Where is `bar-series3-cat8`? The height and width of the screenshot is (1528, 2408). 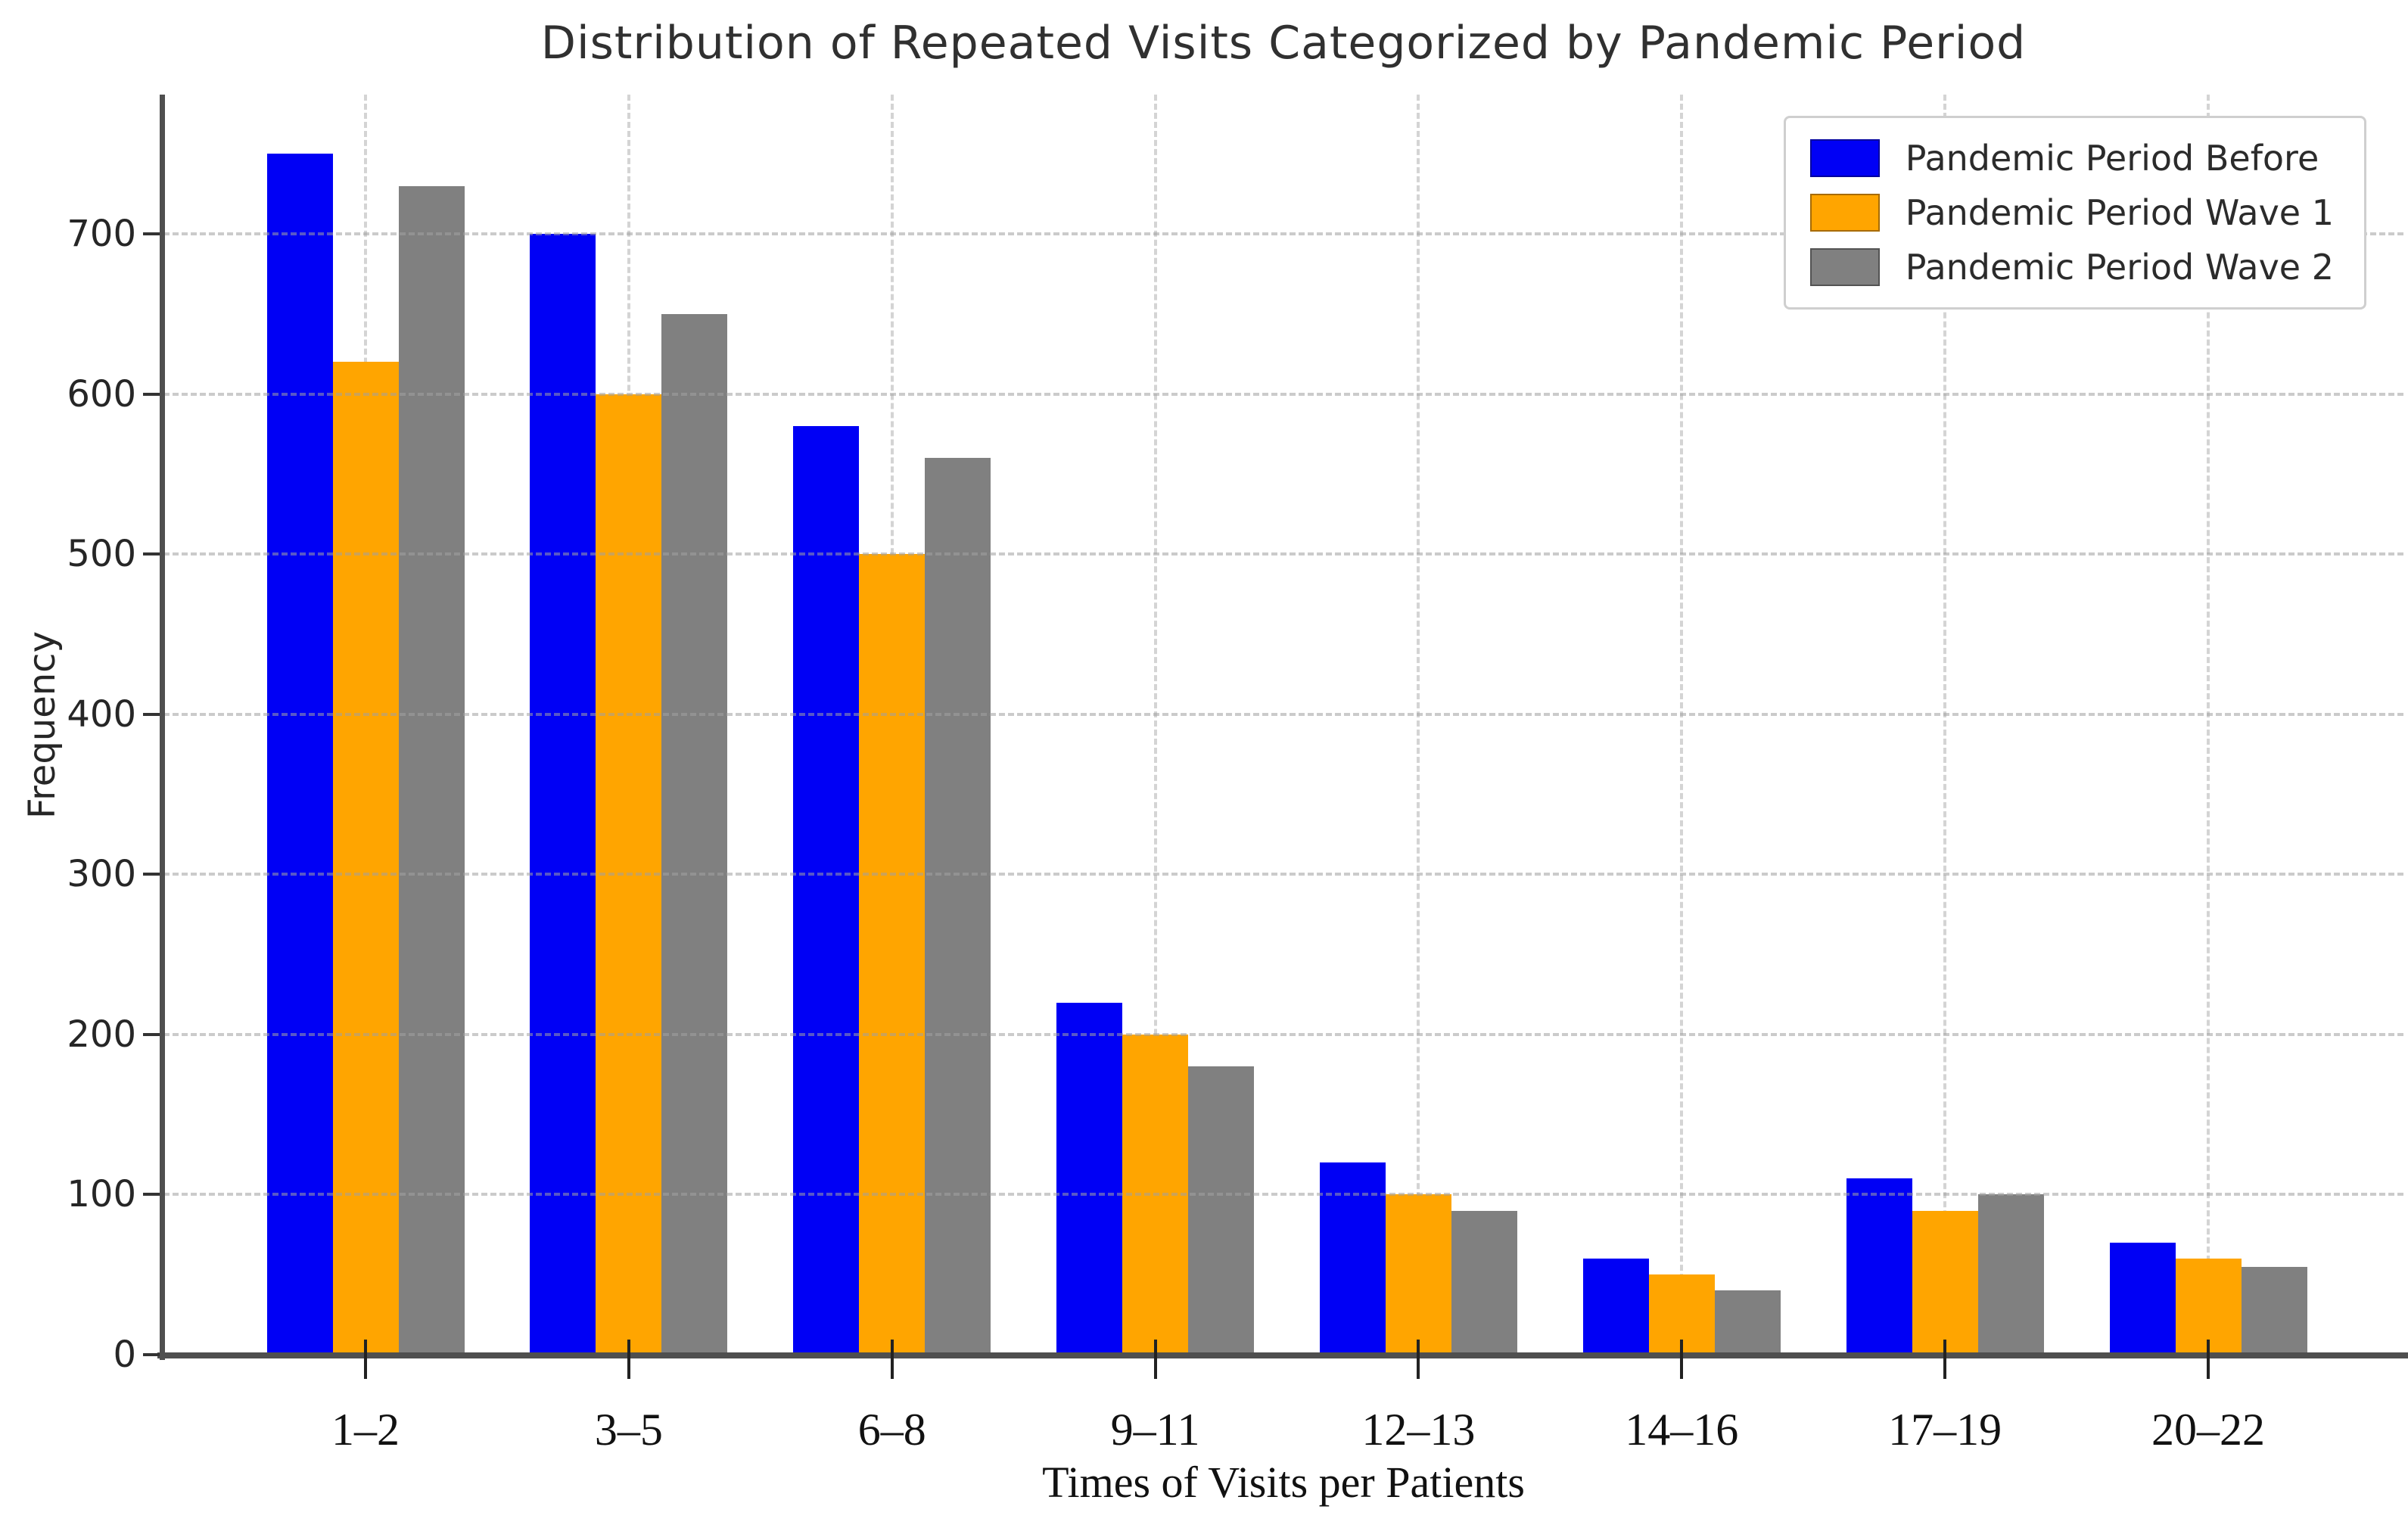 bar-series3-cat8 is located at coordinates (2274, 1311).